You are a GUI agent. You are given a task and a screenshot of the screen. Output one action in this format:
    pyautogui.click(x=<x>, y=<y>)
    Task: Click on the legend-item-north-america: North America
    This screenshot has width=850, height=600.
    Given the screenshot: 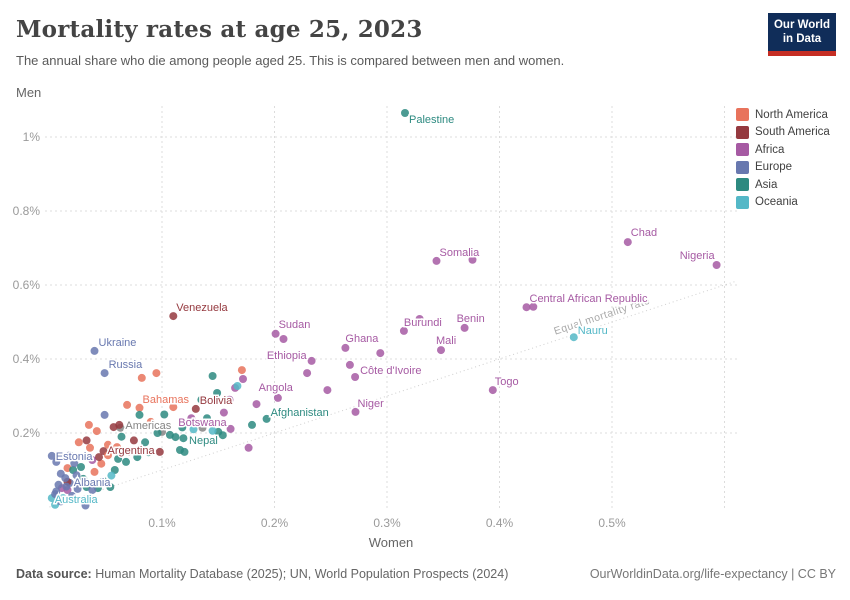 What is the action you would take?
    pyautogui.click(x=783, y=115)
    